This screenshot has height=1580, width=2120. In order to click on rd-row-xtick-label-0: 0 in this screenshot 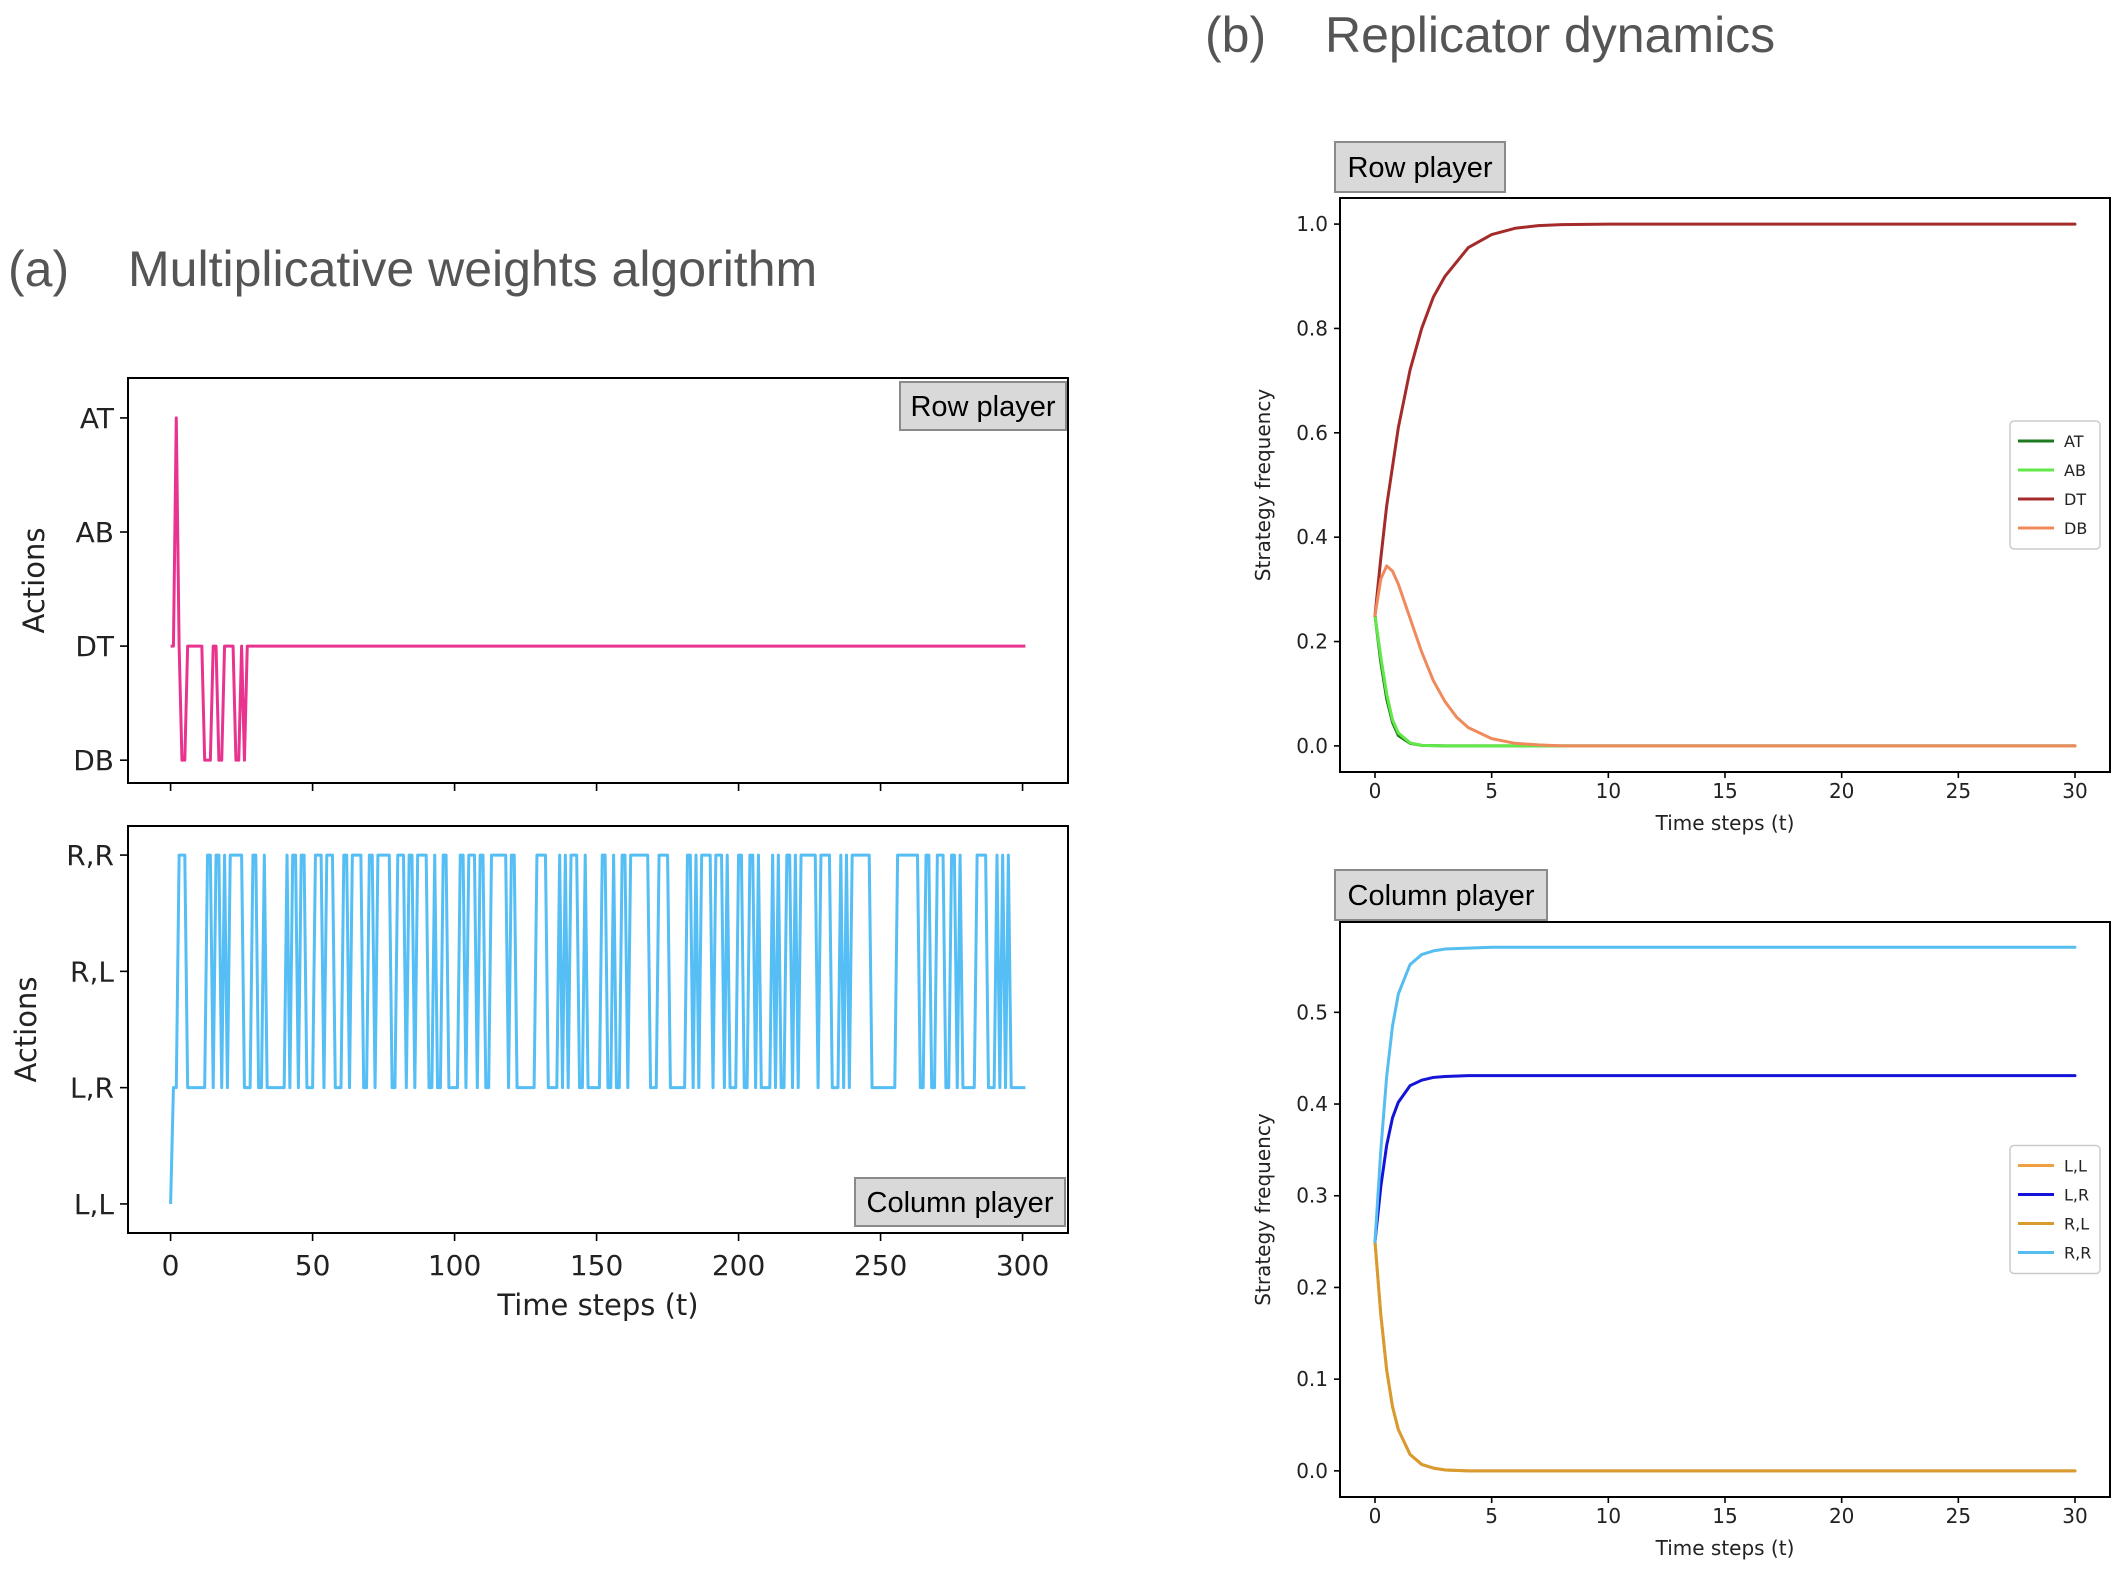, I will do `click(1375, 791)`.